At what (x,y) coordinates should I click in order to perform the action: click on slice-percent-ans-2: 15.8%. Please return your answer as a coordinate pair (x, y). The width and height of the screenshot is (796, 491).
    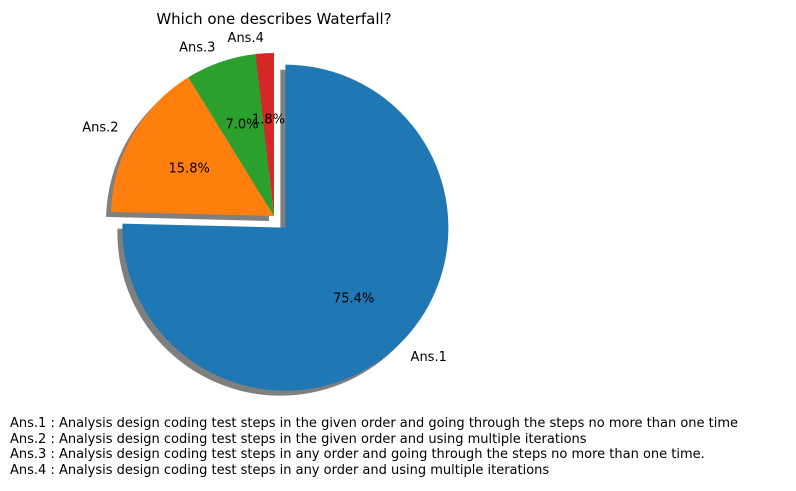
    Looking at the image, I should click on (189, 168).